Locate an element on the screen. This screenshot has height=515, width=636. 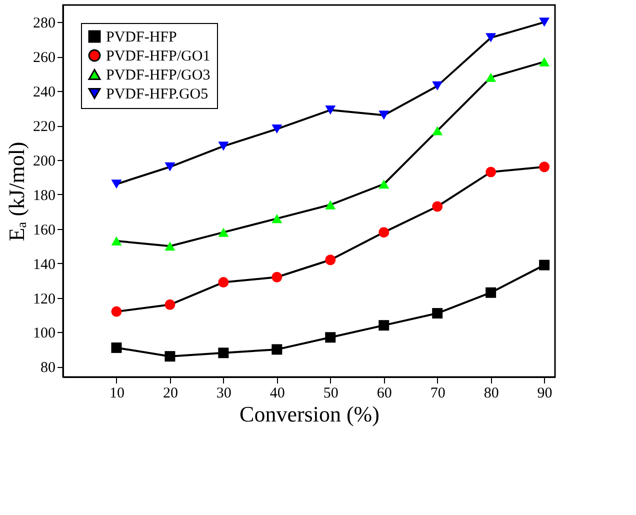
y-tick-label: 160 is located at coordinates (44, 230).